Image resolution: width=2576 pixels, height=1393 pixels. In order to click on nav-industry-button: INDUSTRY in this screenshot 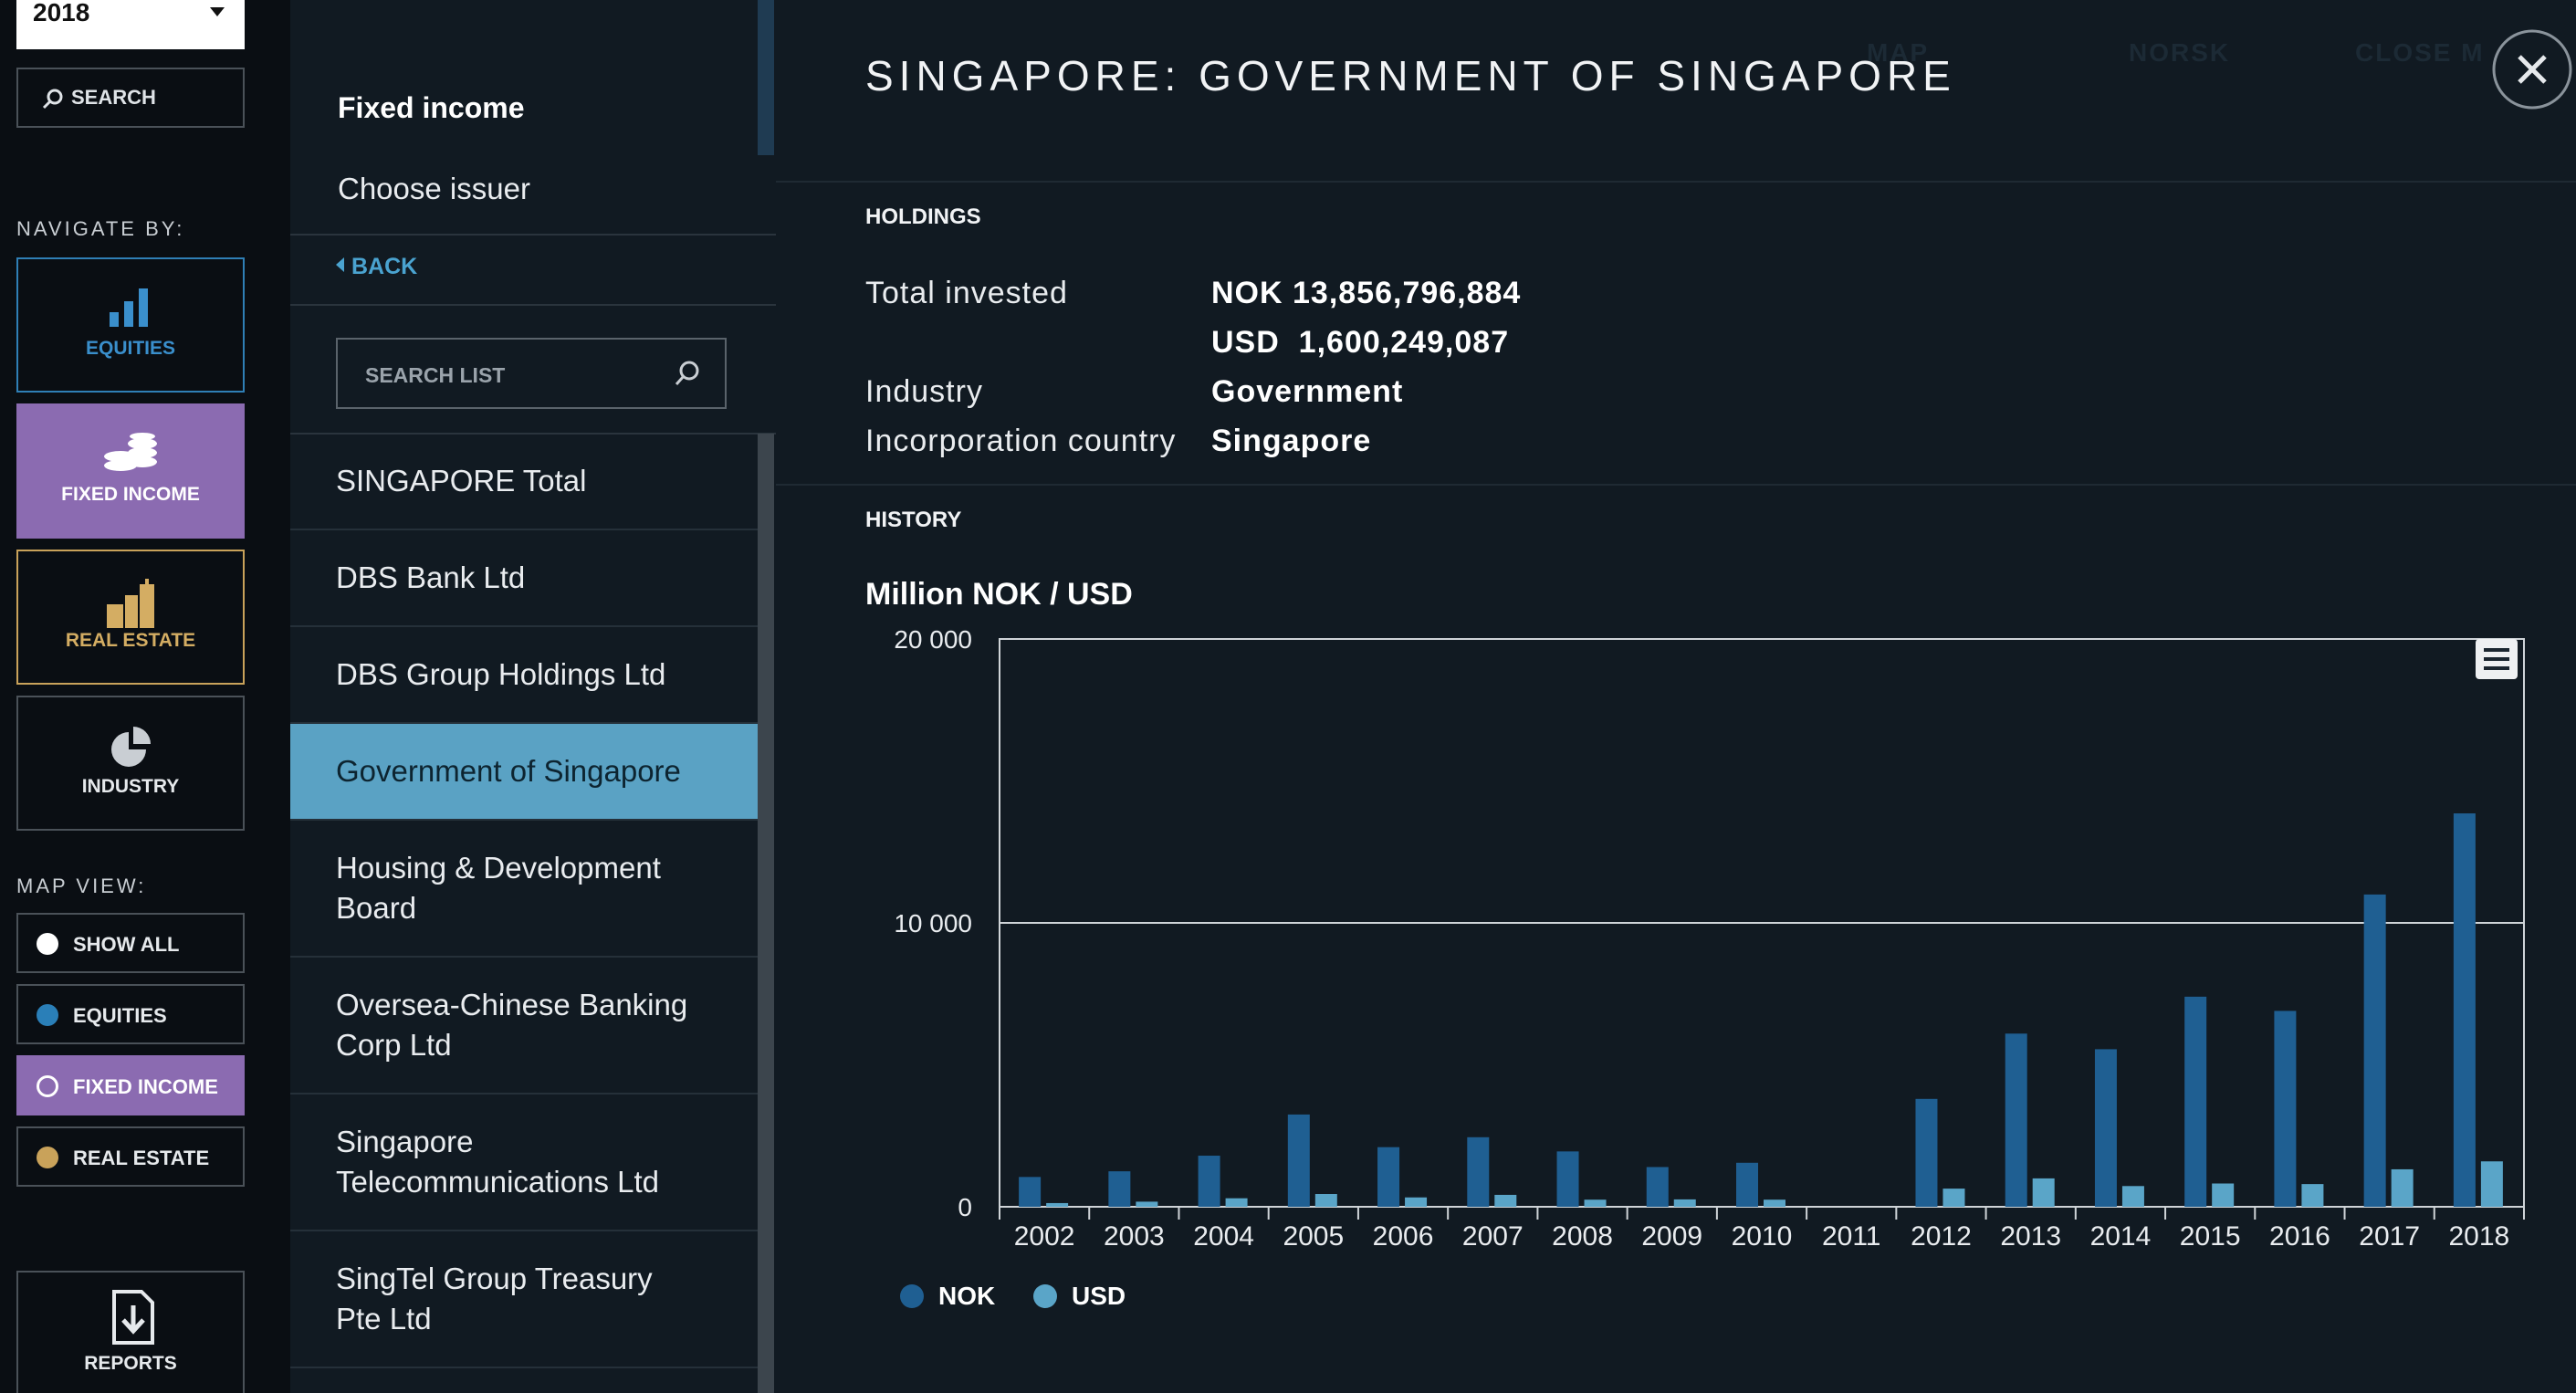, I will do `click(130, 764)`.